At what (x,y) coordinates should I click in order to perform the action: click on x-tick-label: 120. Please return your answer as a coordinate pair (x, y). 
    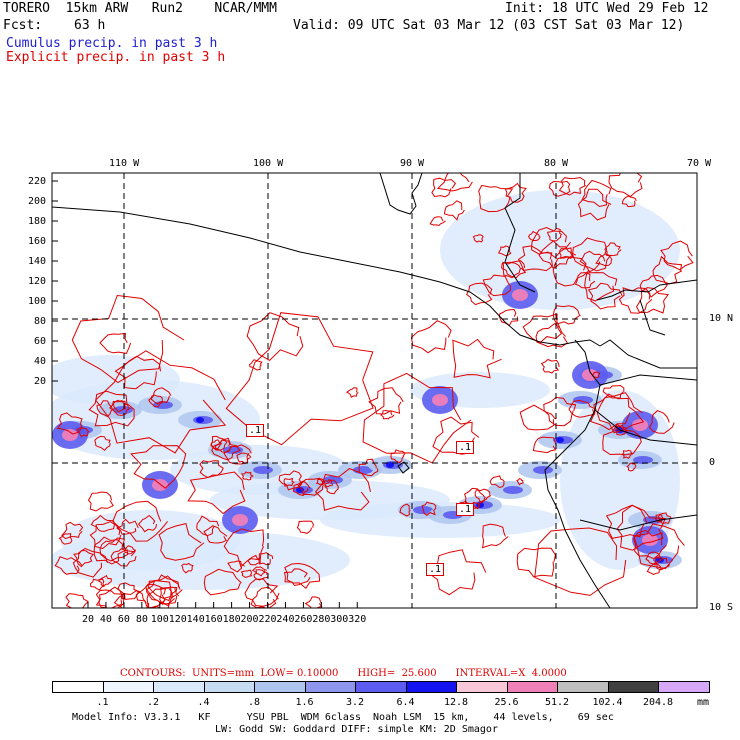
    Looking at the image, I should click on (177, 619).